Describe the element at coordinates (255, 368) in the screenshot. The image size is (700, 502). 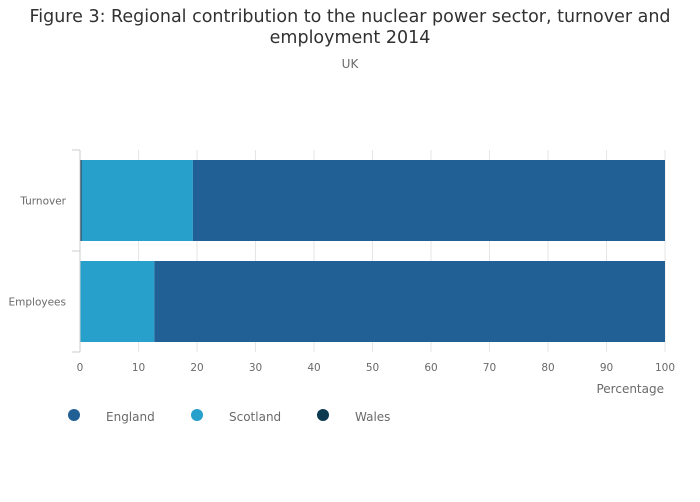
I see `x-tick-label: 30` at that location.